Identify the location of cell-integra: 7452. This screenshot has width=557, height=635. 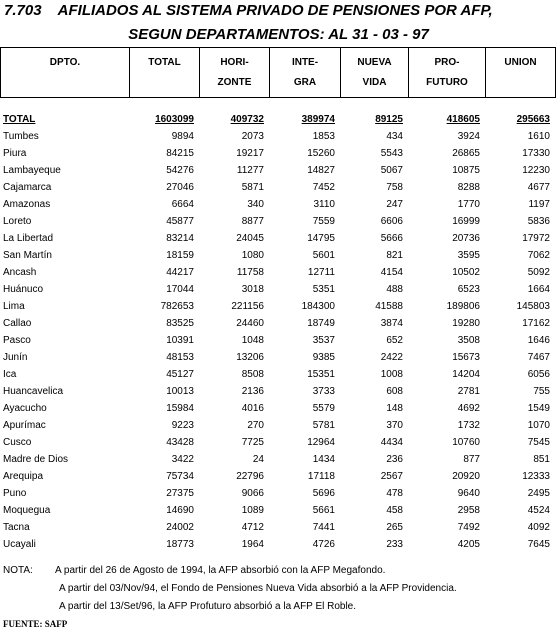
(323, 187).